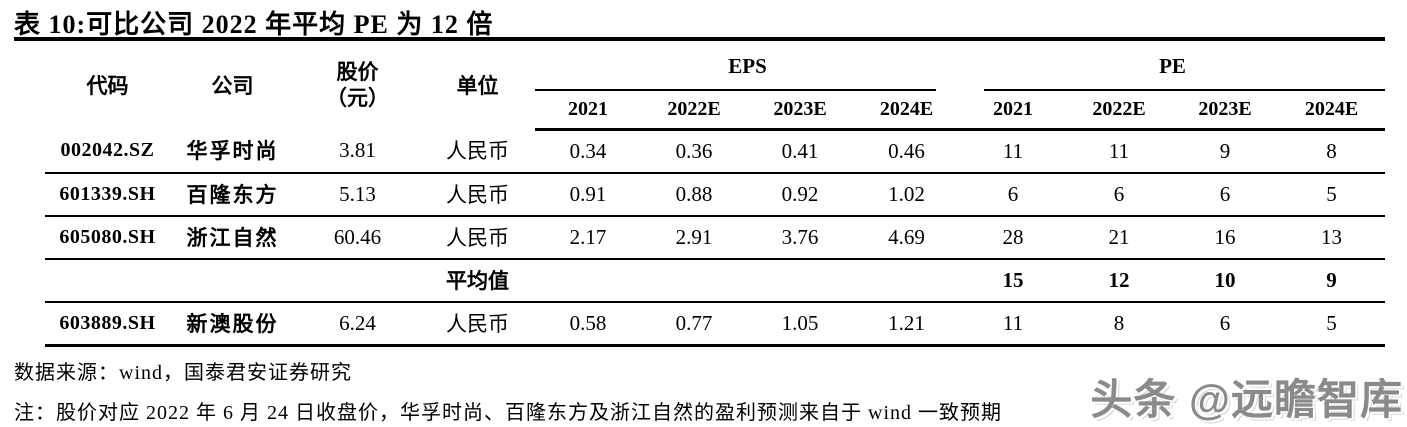 The width and height of the screenshot is (1407, 427). I want to click on pe-value-cell: 21, so click(1119, 237).